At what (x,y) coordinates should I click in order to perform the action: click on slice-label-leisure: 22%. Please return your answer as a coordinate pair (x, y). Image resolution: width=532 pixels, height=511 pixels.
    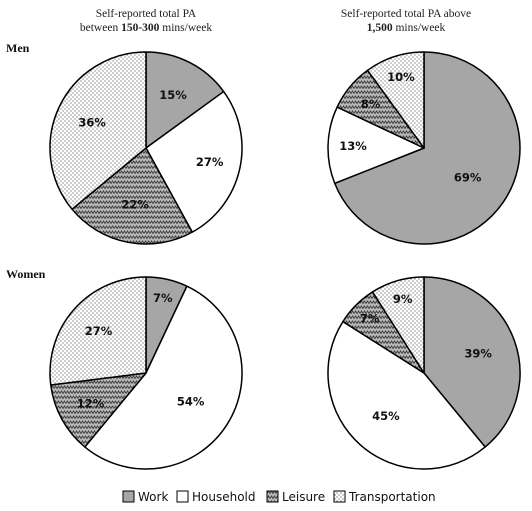
    Looking at the image, I should click on (135, 205).